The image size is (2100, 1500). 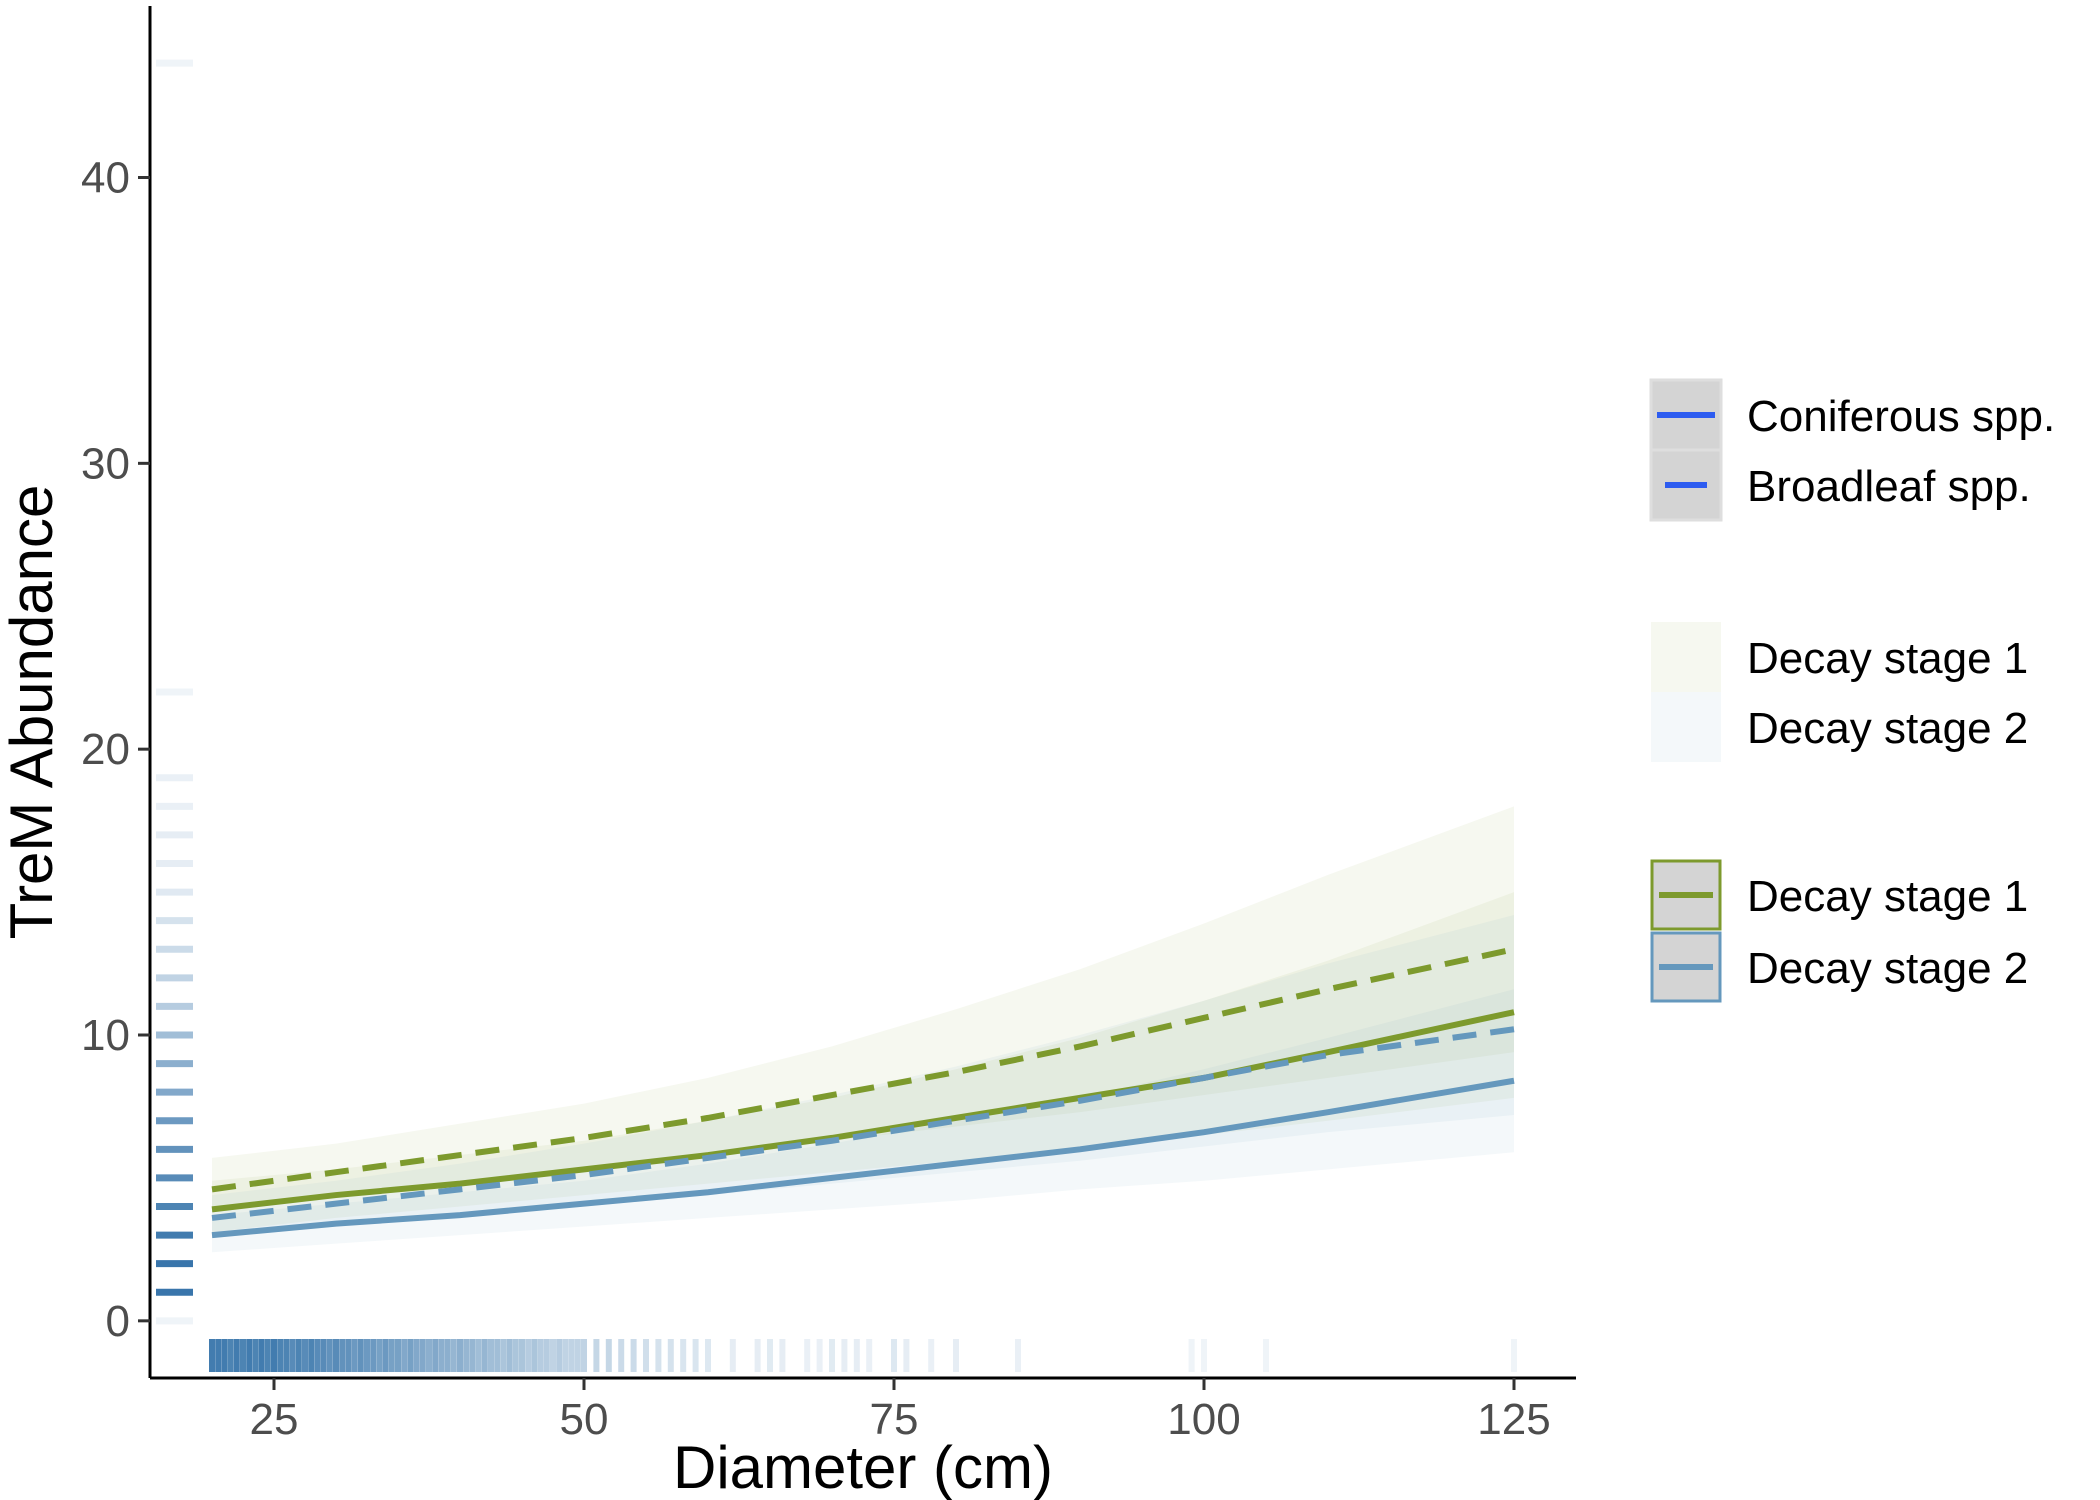 I want to click on y-tick-label: 0, so click(x=118, y=1321).